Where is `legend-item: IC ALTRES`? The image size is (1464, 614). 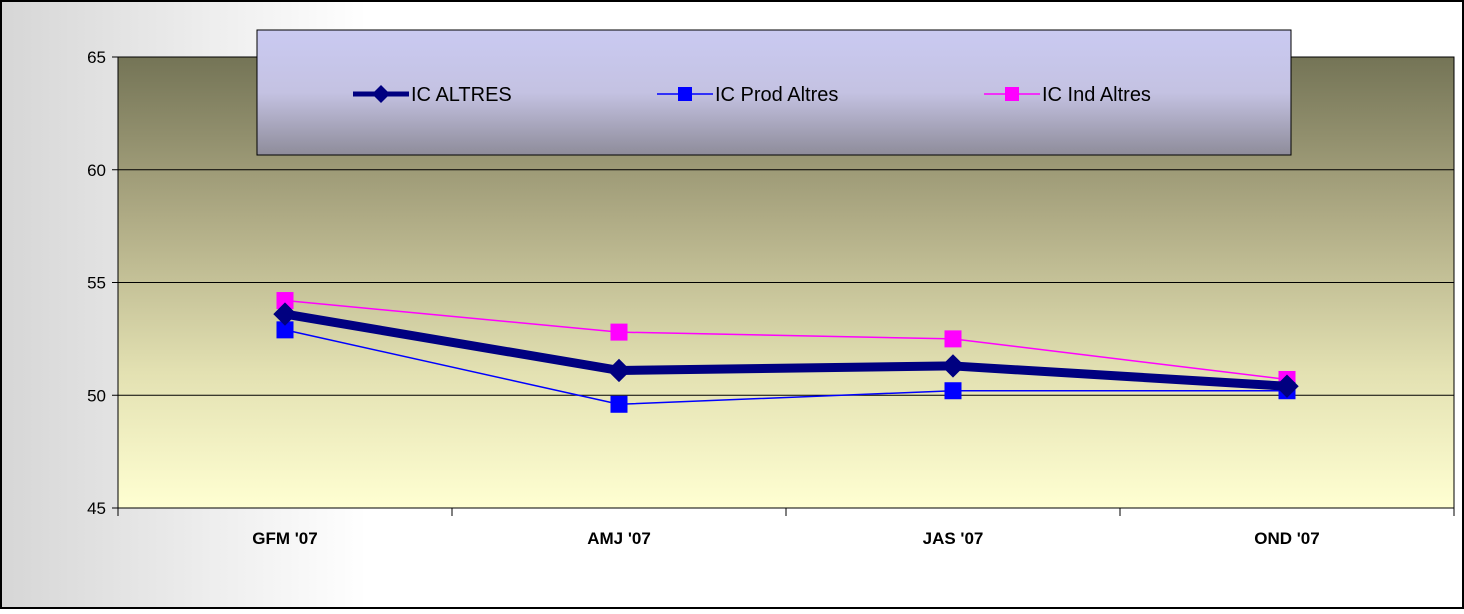 legend-item: IC ALTRES is located at coordinates (432, 95).